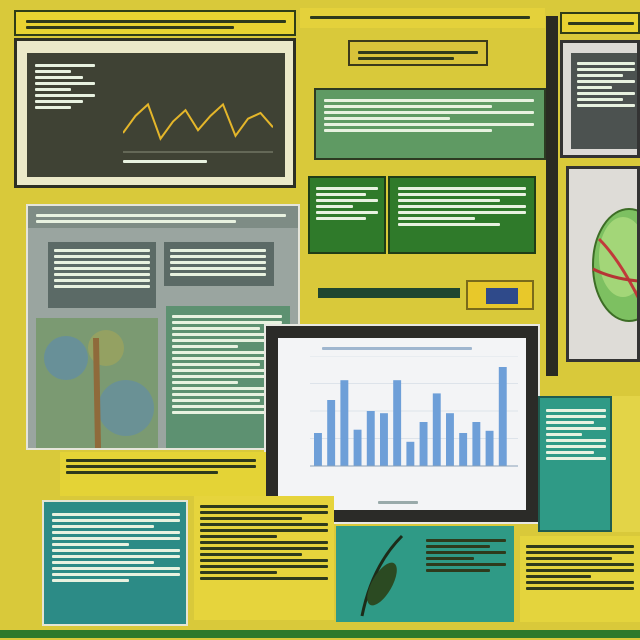 This screenshot has width=640, height=640. I want to click on line-chart-panel, so click(155, 113).